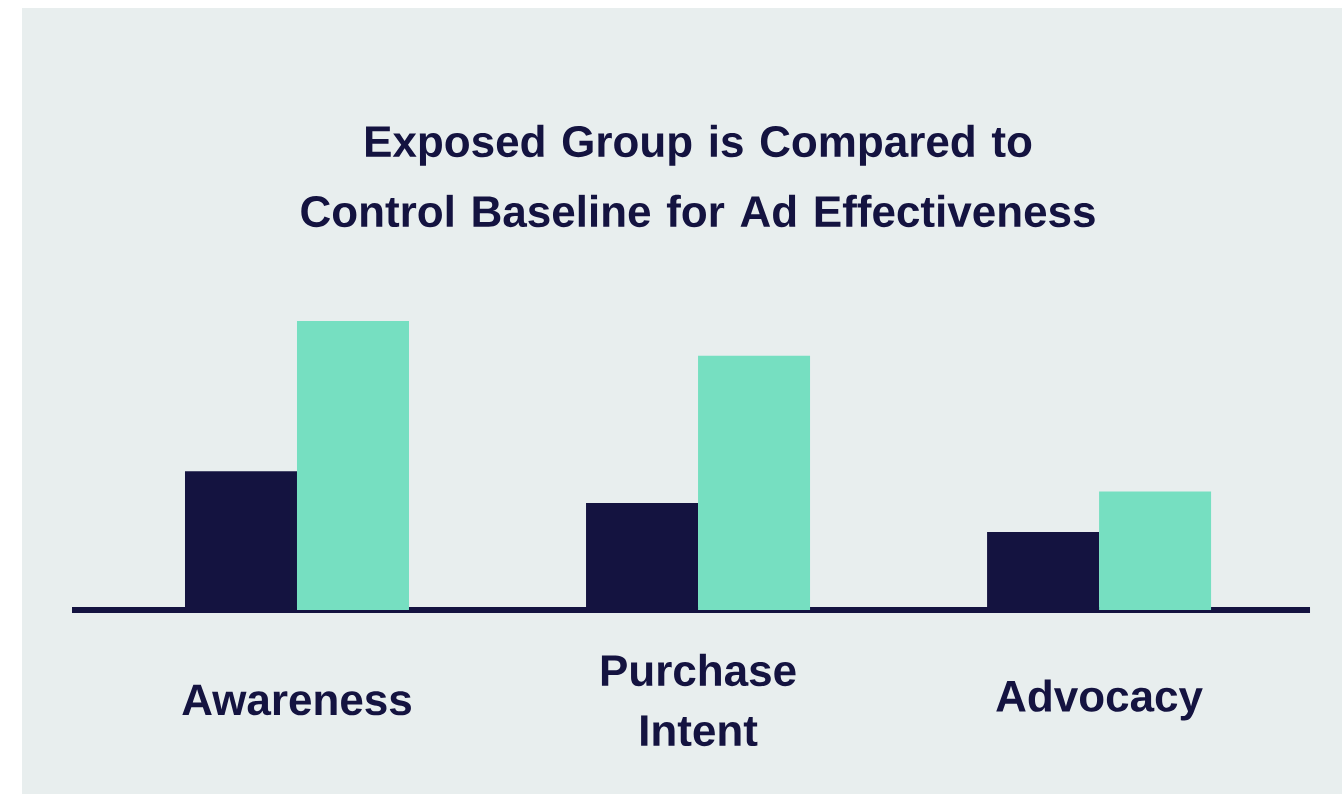 The width and height of the screenshot is (1342, 794). Describe the element at coordinates (296, 700) in the screenshot. I see `x-tick-label: Awareness` at that location.